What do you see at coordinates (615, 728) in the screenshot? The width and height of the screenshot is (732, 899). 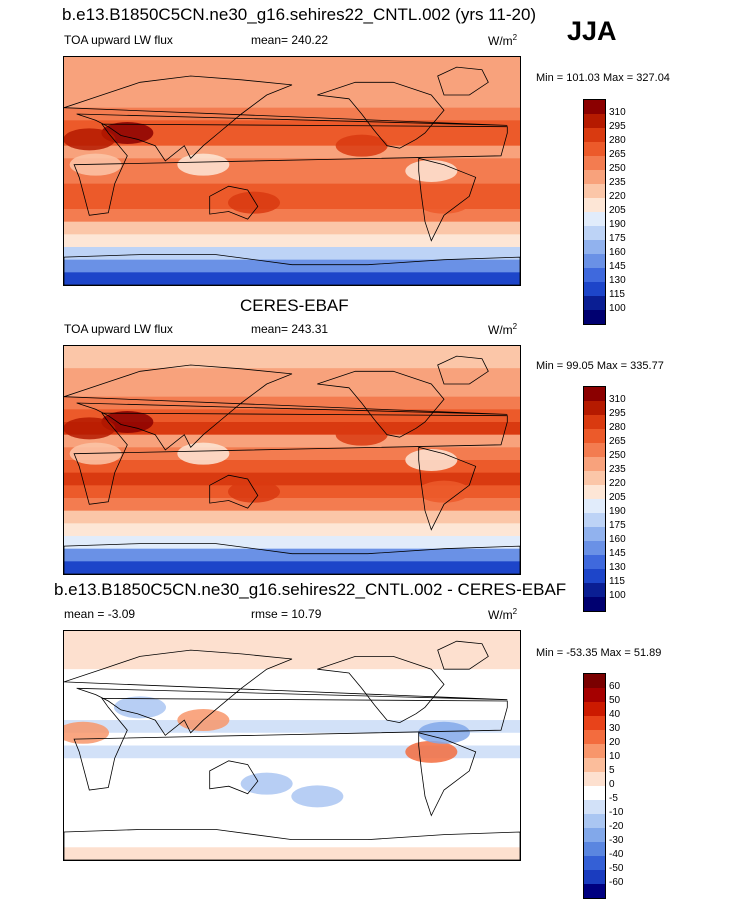 I see `colorbar-tick-label: 30` at bounding box center [615, 728].